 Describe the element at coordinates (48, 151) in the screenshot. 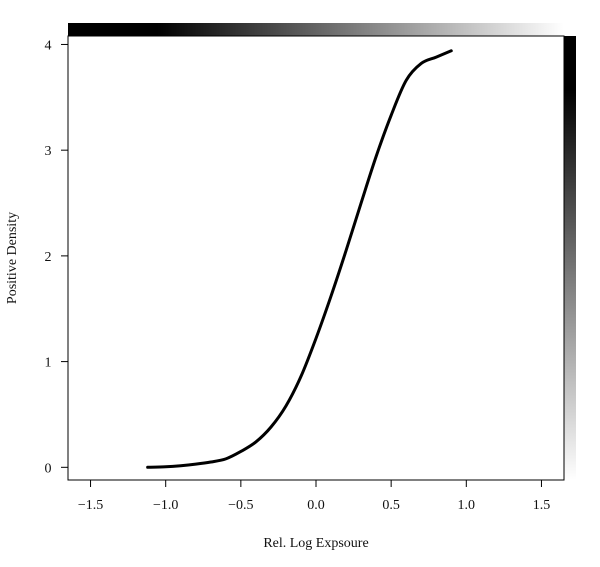

I see `y-tick-label: 3` at that location.